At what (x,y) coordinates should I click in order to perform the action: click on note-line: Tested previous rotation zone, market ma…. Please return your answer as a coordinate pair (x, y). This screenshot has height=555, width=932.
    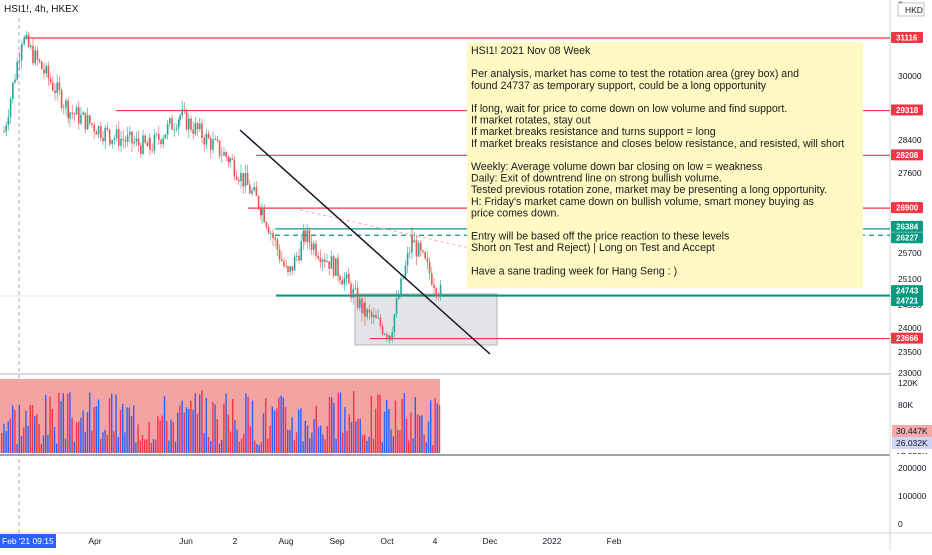
    Looking at the image, I should click on (649, 190).